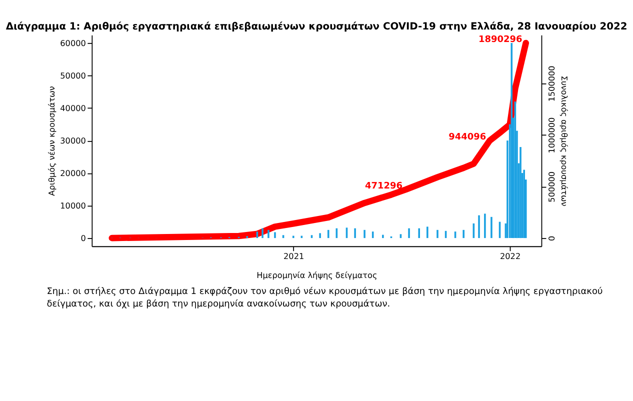 Image resolution: width=633 pixels, height=401 pixels. What do you see at coordinates (500, 40) in the screenshot?
I see `data-label: 1890296` at bounding box center [500, 40].